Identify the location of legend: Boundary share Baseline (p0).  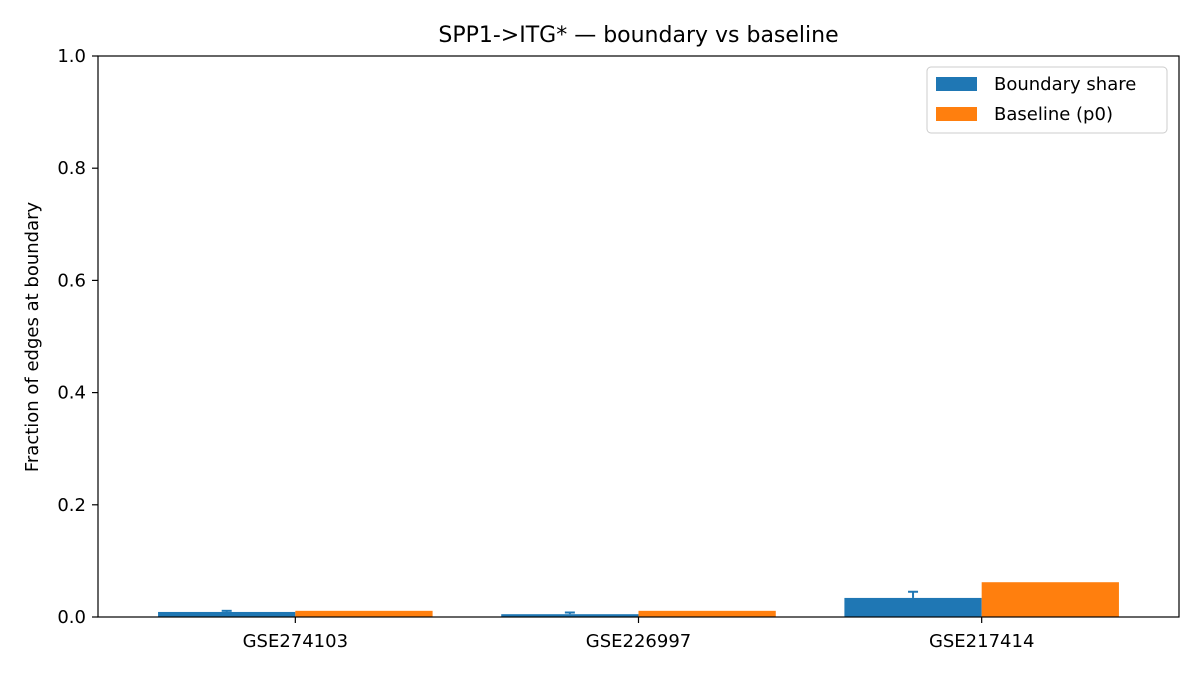
(1047, 100).